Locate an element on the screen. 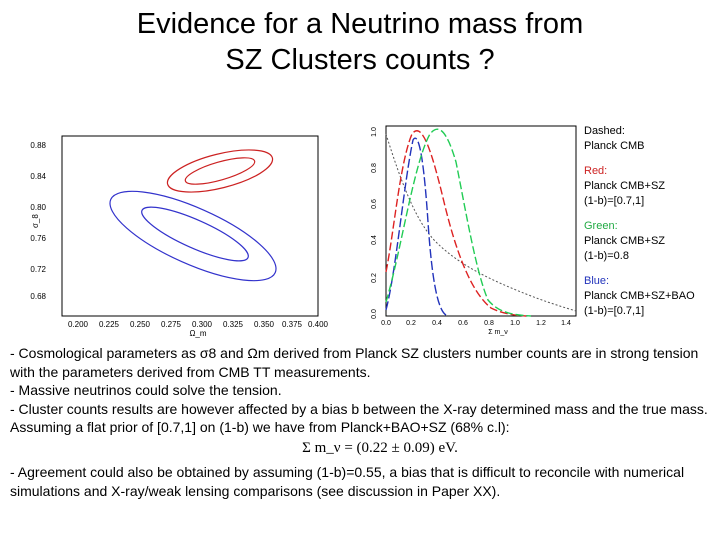  right-plot-frame is located at coordinates (481, 221).